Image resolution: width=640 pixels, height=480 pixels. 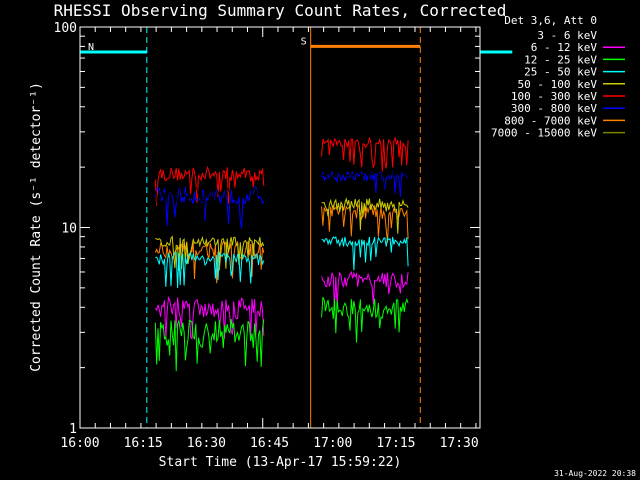 What do you see at coordinates (459, 443) in the screenshot?
I see `x-tick-label: 17:30` at bounding box center [459, 443].